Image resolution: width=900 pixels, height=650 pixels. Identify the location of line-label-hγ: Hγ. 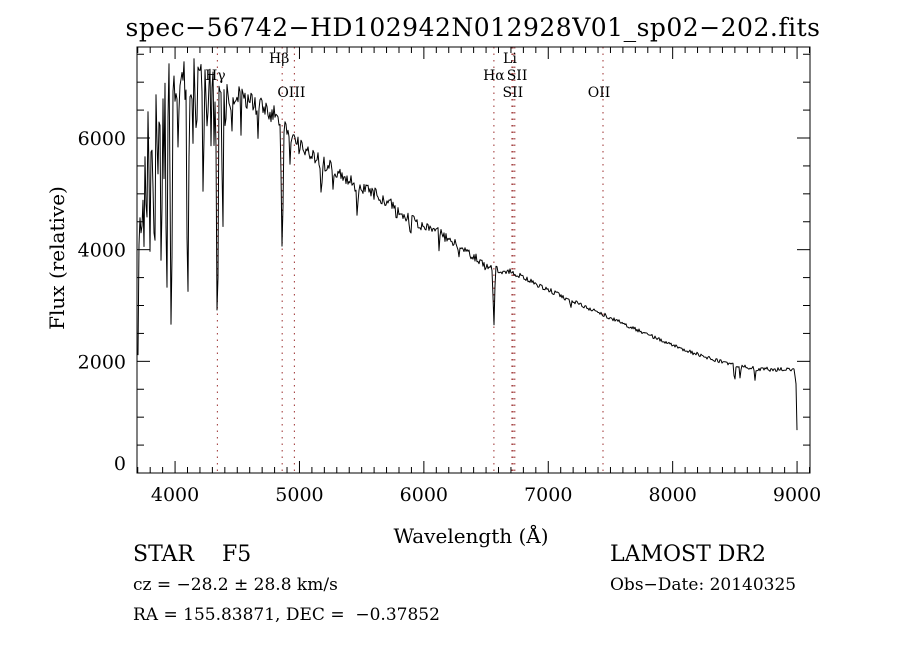
(215, 76).